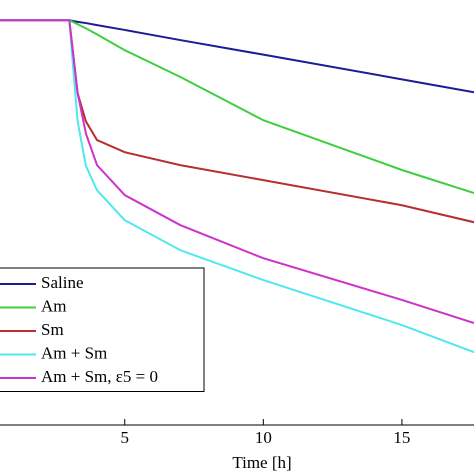 The width and height of the screenshot is (474, 474). Describe the element at coordinates (54, 305) in the screenshot. I see `legend-label: Am` at that location.